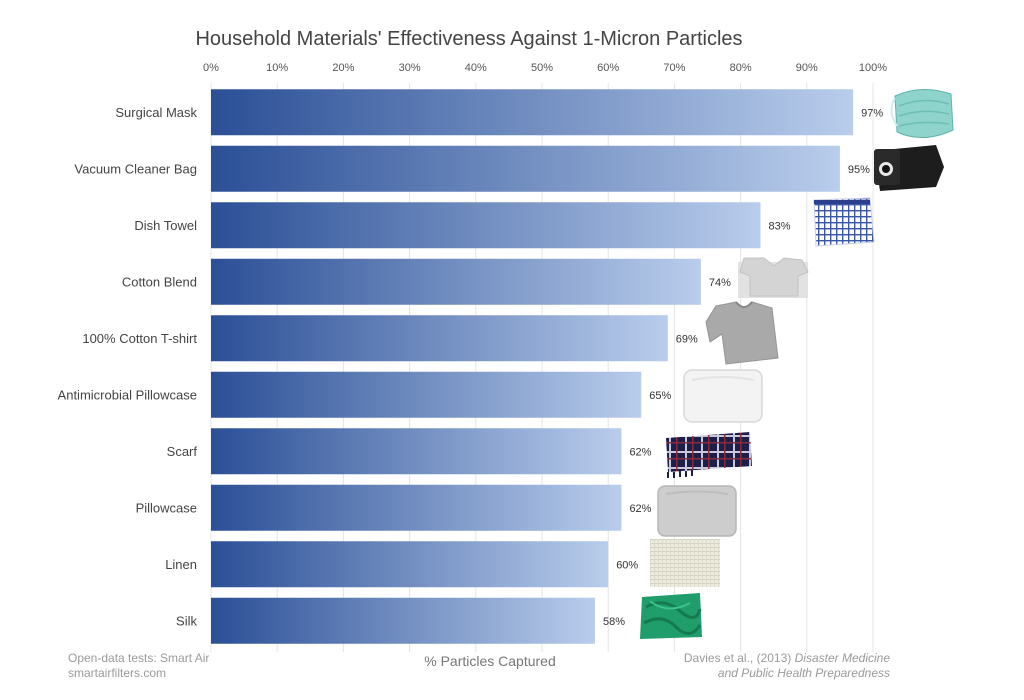 This screenshot has height=700, width=1024. What do you see at coordinates (627, 565) in the screenshot?
I see `value-label: 60%` at bounding box center [627, 565].